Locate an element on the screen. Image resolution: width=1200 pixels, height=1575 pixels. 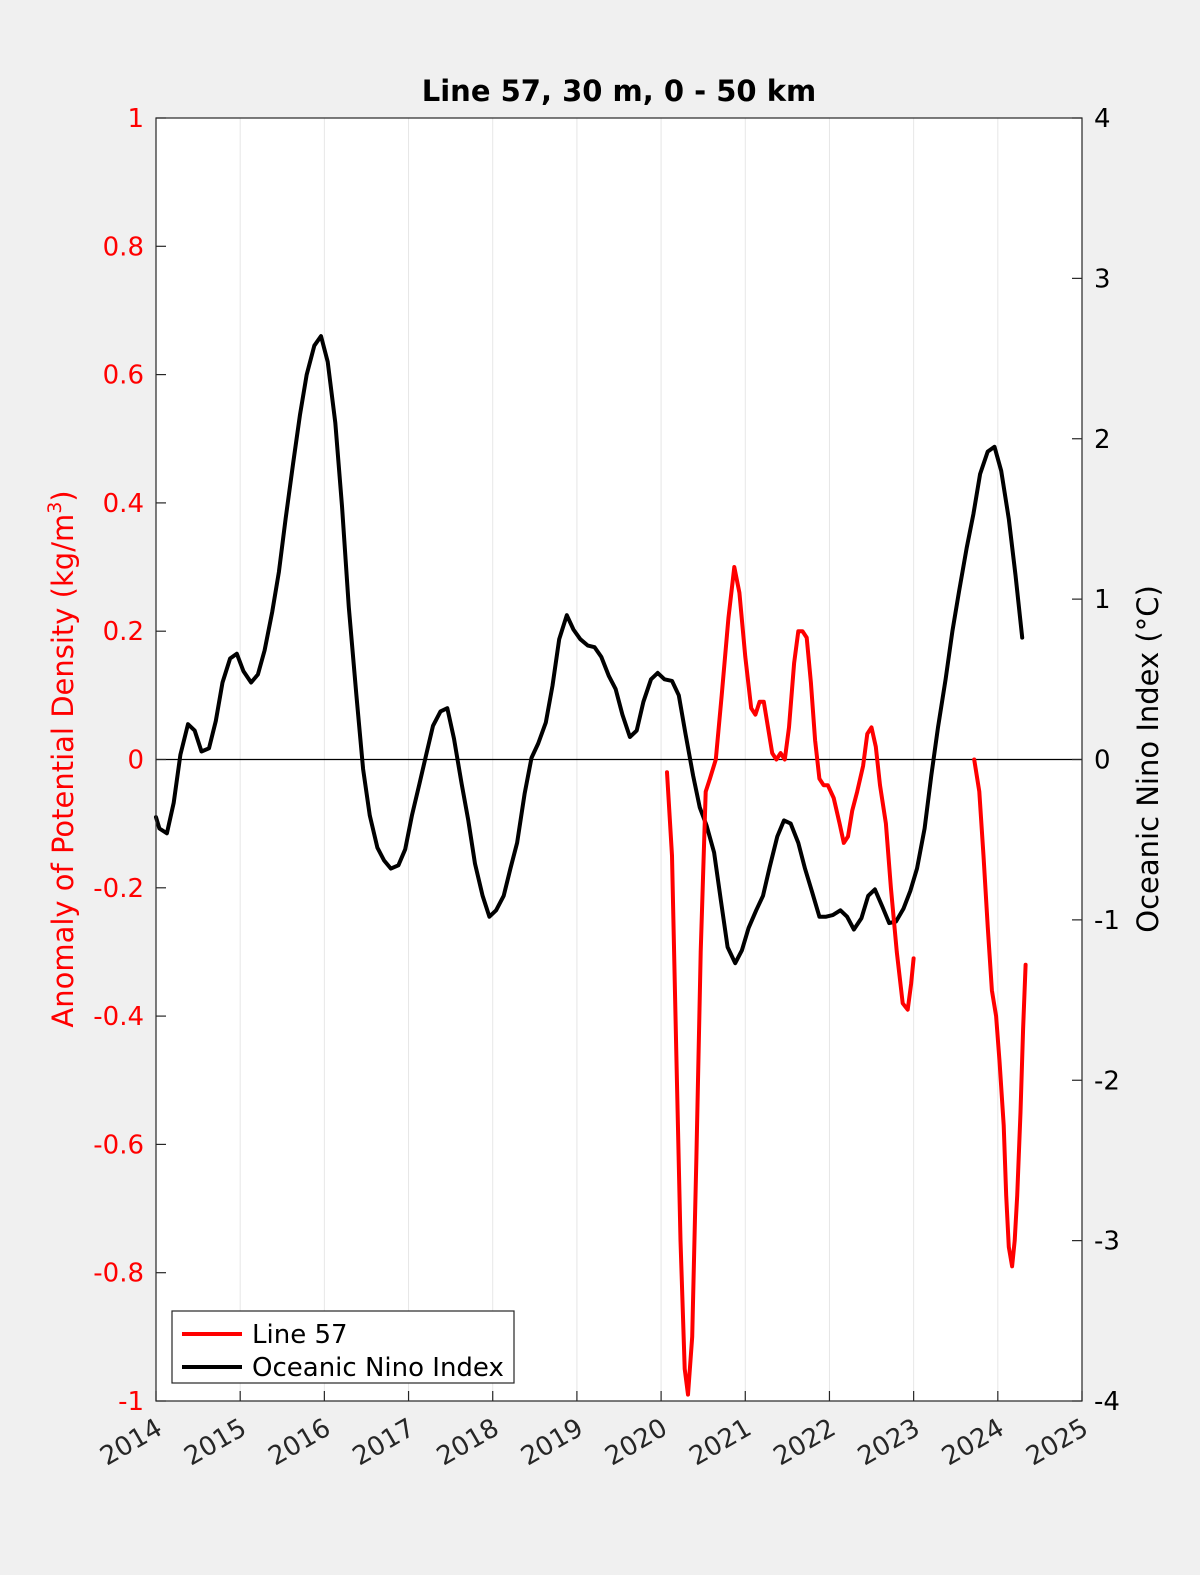
left-y-axis-label: Anomaly of Potential Density (kg/m3) is located at coordinates (62, 758).